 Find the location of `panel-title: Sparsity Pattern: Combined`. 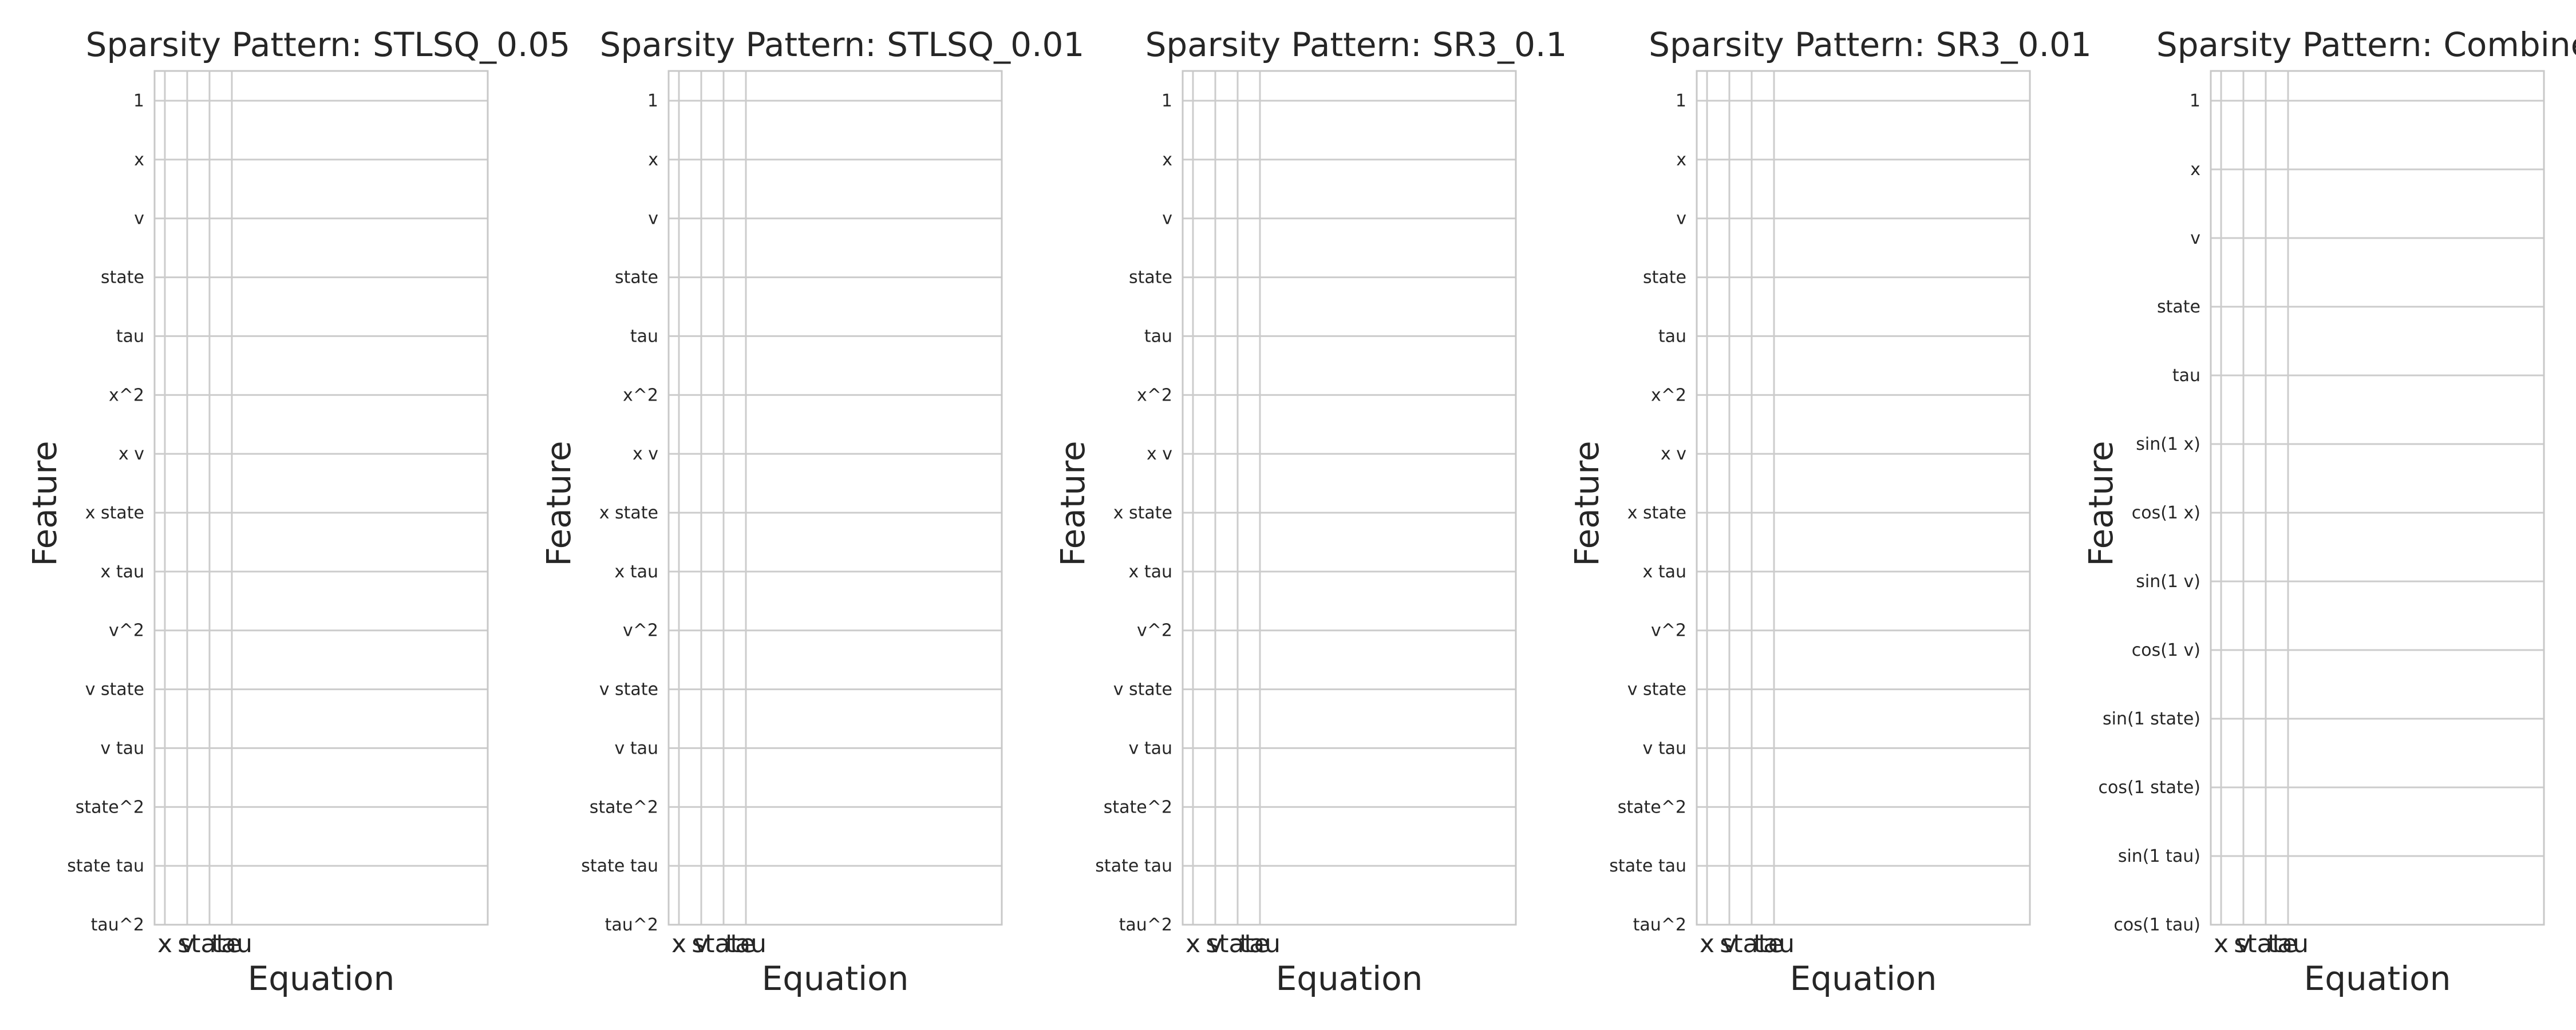

panel-title: Sparsity Pattern: Combined is located at coordinates (2366, 44).